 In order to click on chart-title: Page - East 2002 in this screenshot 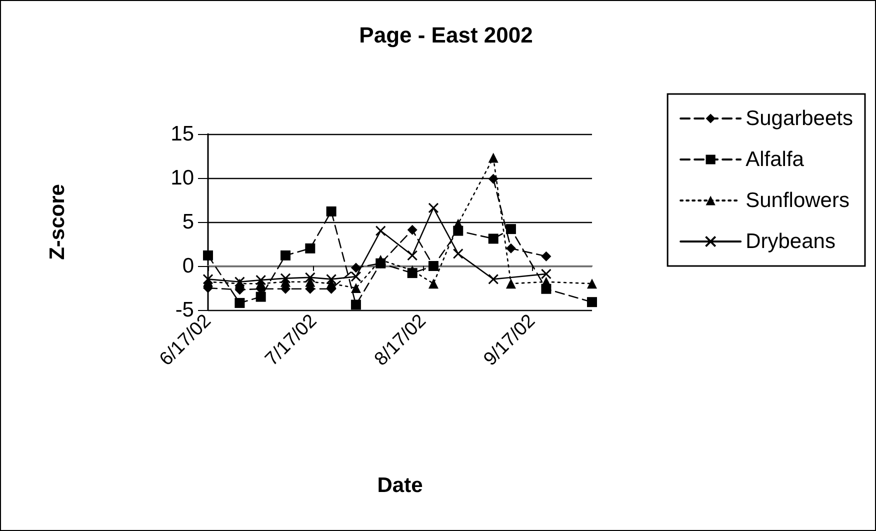, I will do `click(446, 35)`.